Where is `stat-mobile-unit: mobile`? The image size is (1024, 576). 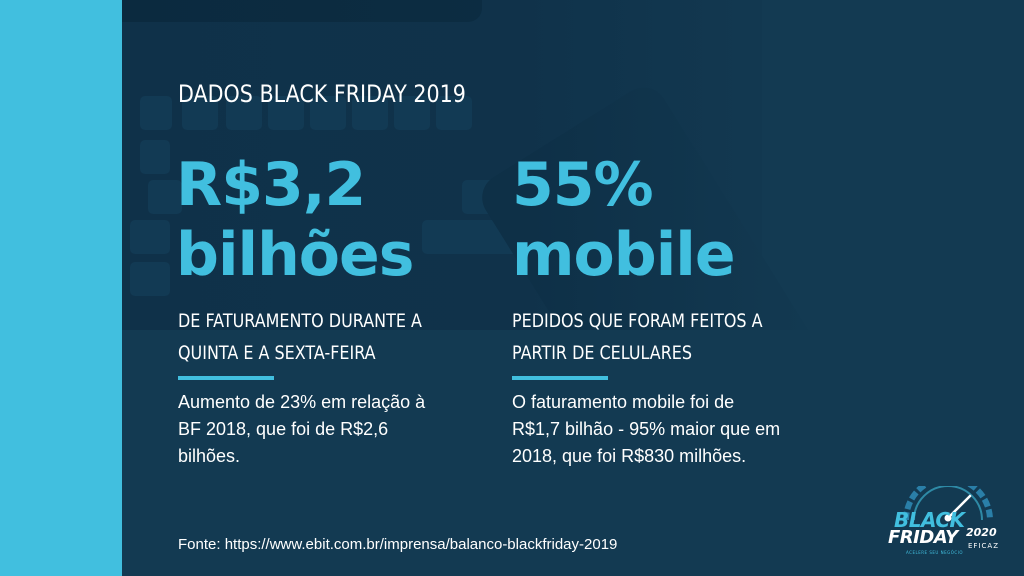
stat-mobile-unit: mobile is located at coordinates (624, 255).